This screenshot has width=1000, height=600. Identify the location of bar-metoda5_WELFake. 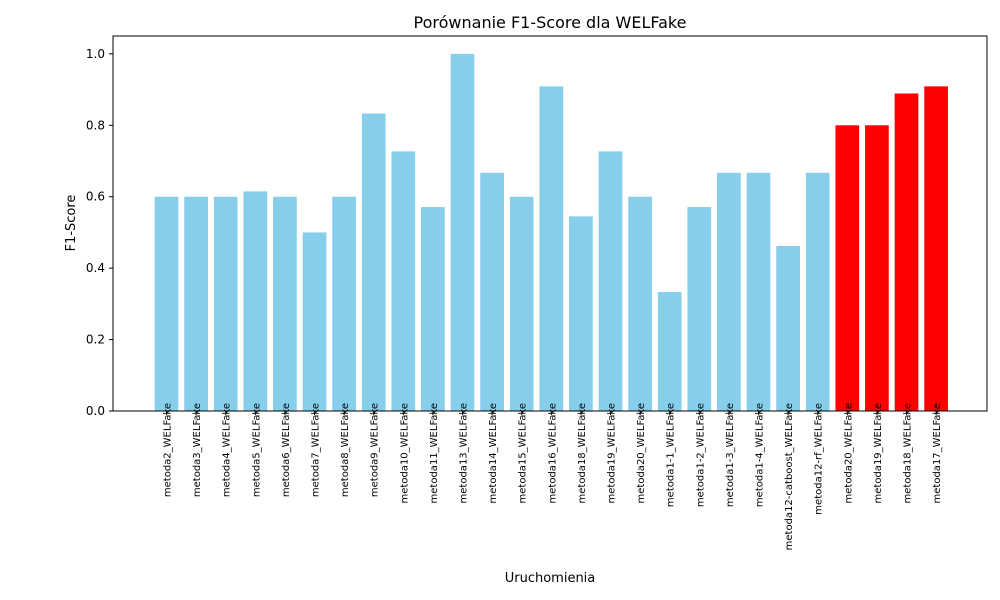
(255, 301).